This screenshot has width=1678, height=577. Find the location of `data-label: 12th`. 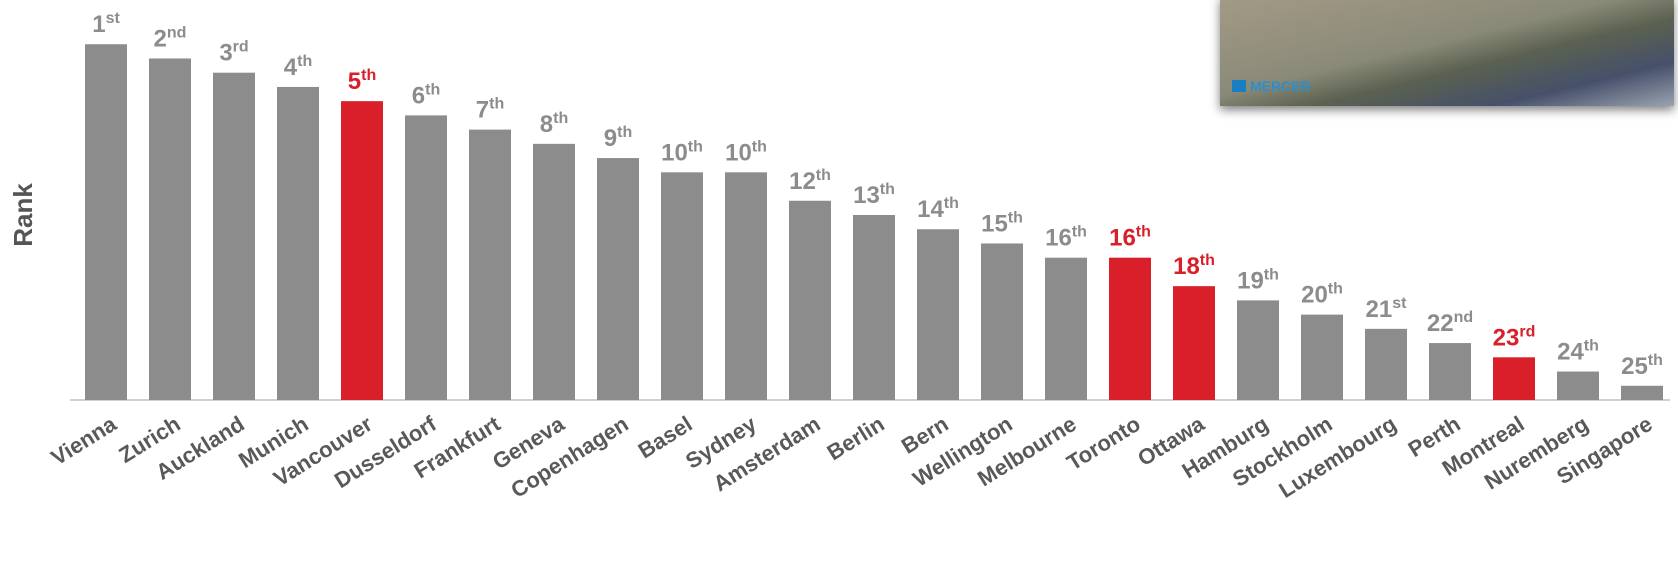

data-label: 12th is located at coordinates (810, 181).